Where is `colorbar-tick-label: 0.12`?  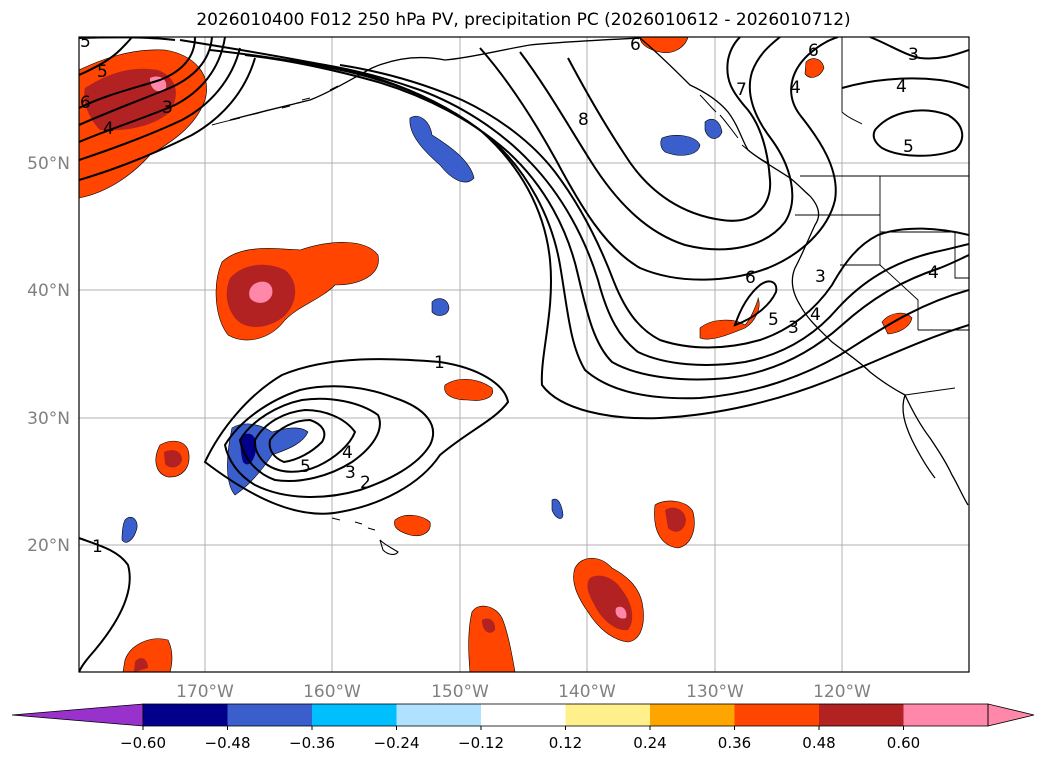 colorbar-tick-label: 0.12 is located at coordinates (565, 743).